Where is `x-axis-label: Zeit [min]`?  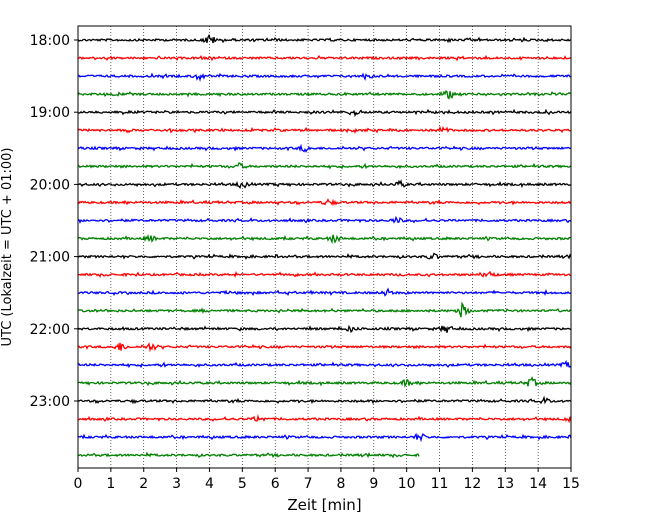
x-axis-label: Zeit [min] is located at coordinates (324, 505).